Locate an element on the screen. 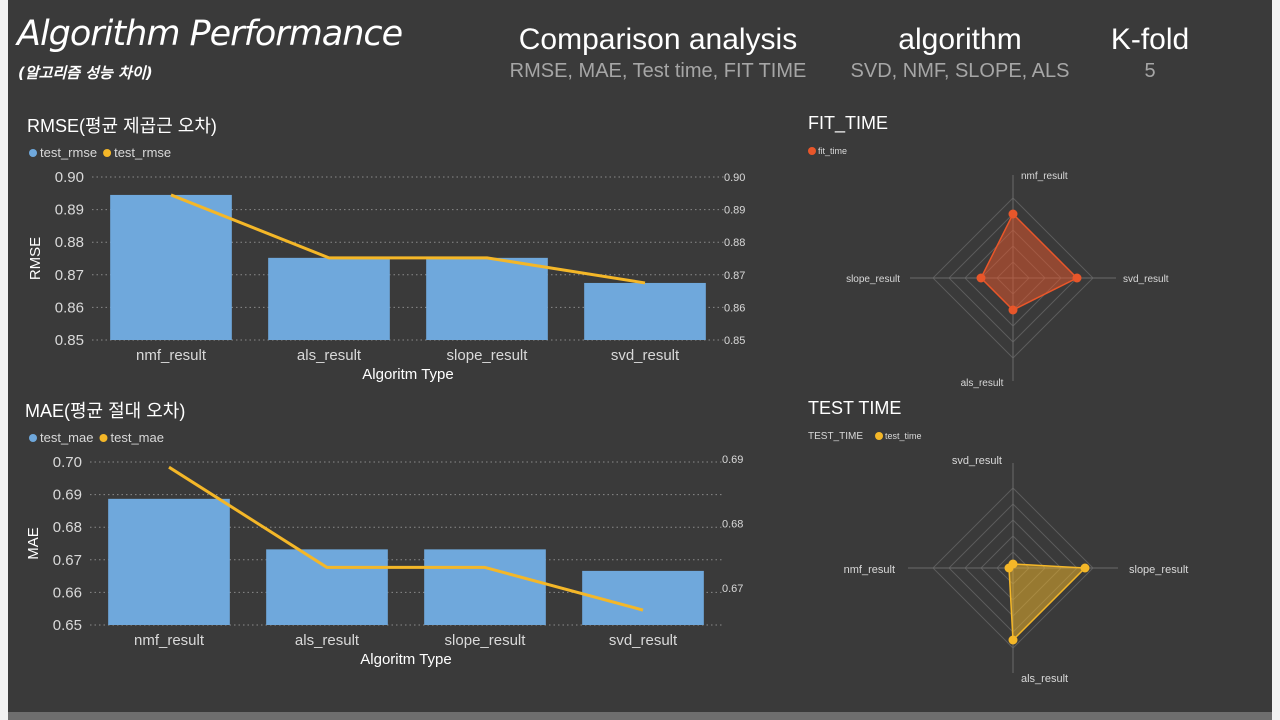  y2-tick-label: 0.90 is located at coordinates (734, 178).